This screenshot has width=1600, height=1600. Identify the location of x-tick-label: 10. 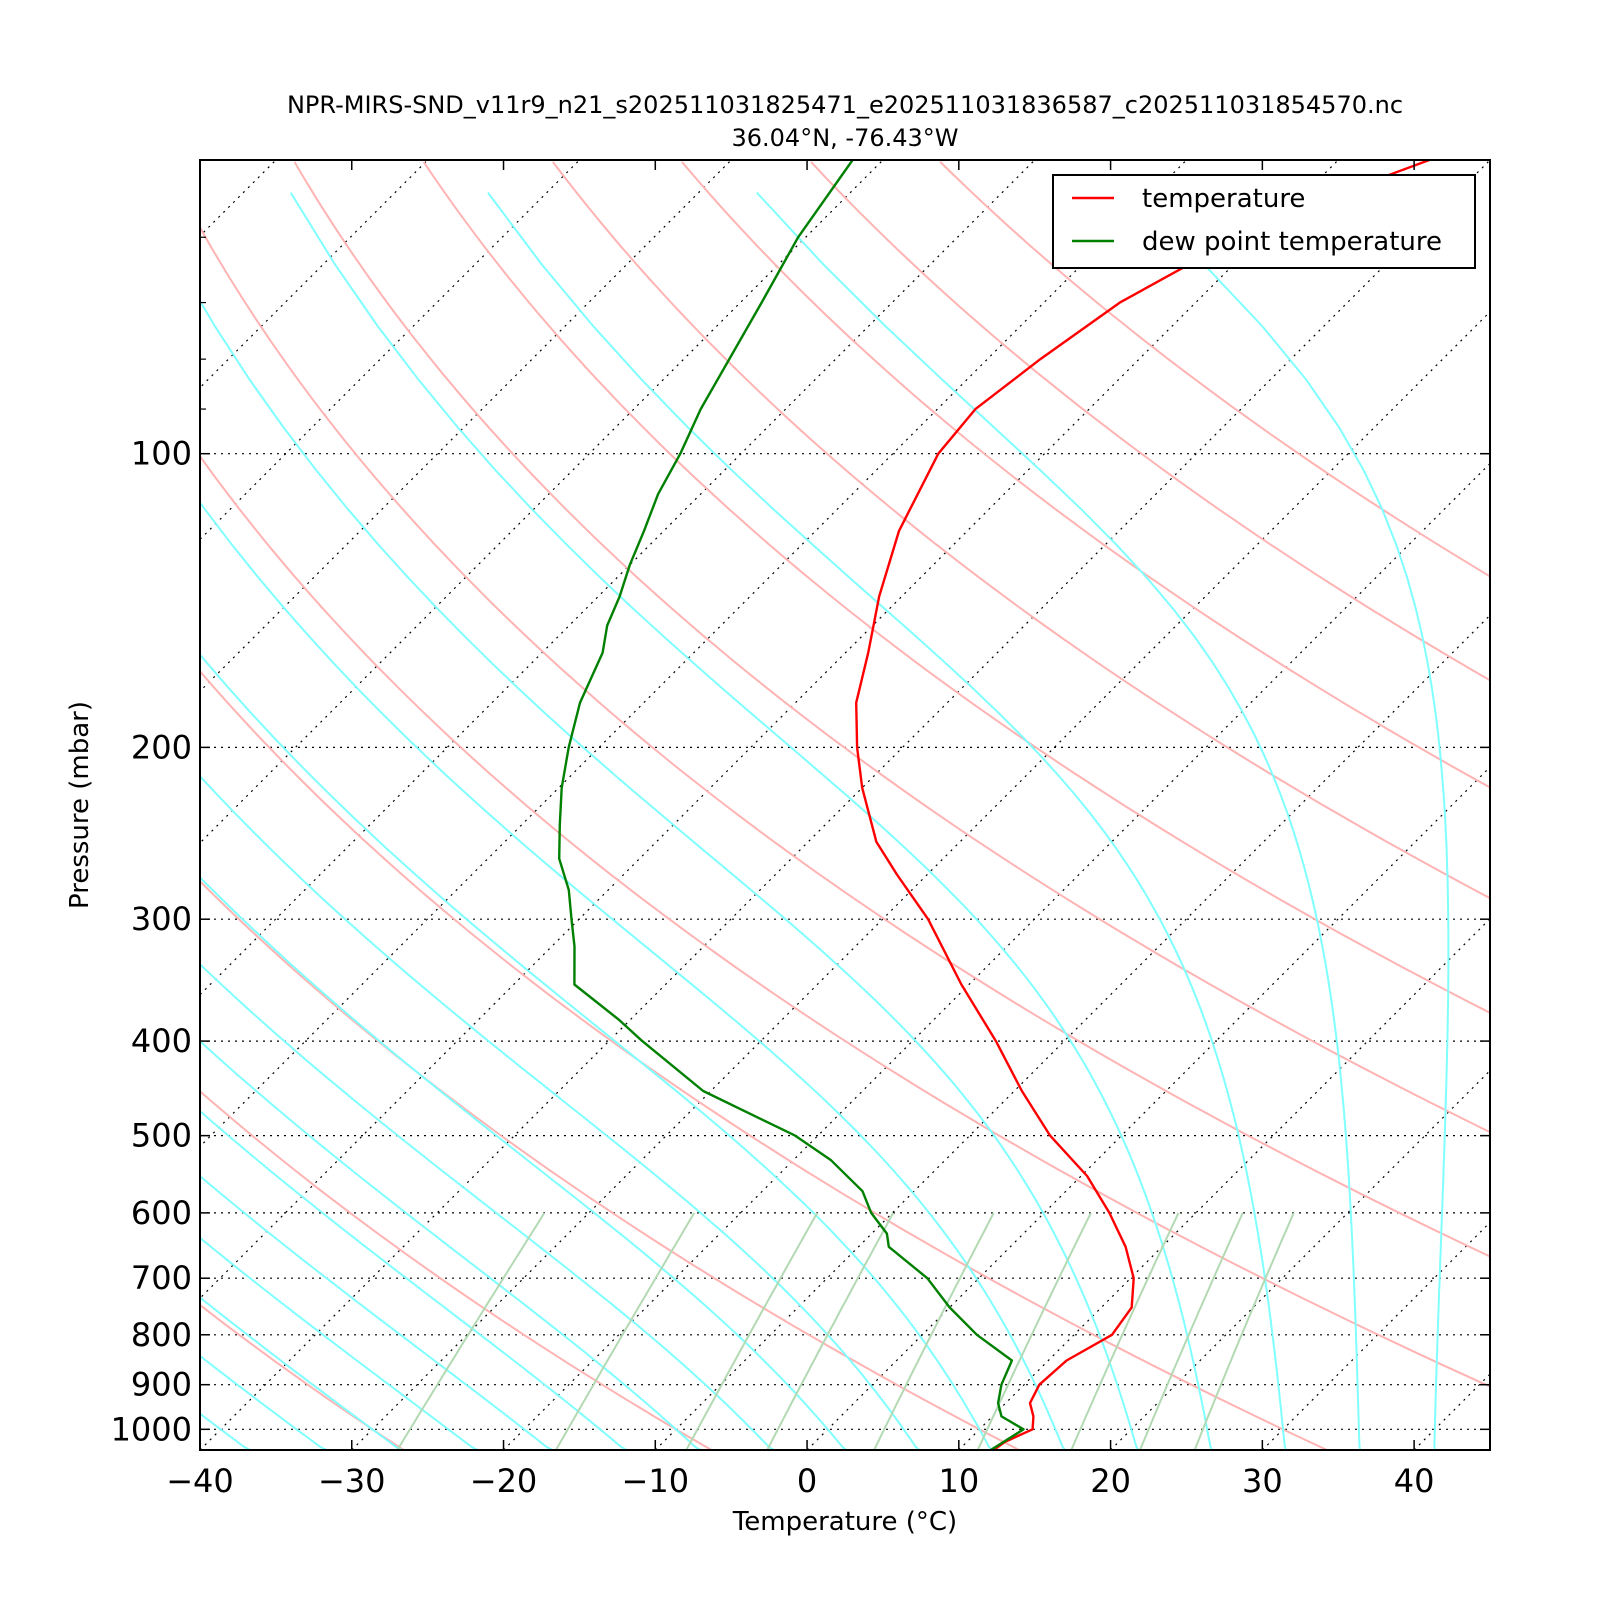
(958, 1481).